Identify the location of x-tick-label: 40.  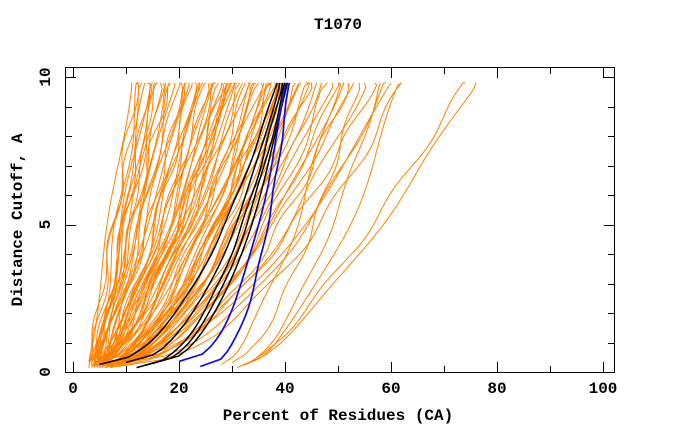
(284, 389).